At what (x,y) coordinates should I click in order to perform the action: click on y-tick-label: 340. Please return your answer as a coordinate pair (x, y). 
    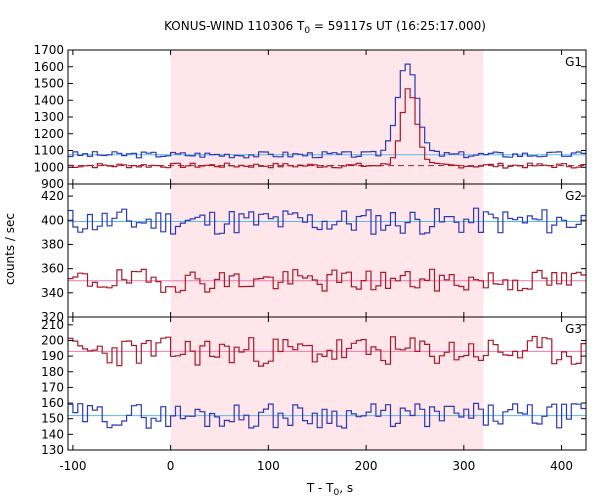
    Looking at the image, I should click on (52, 293).